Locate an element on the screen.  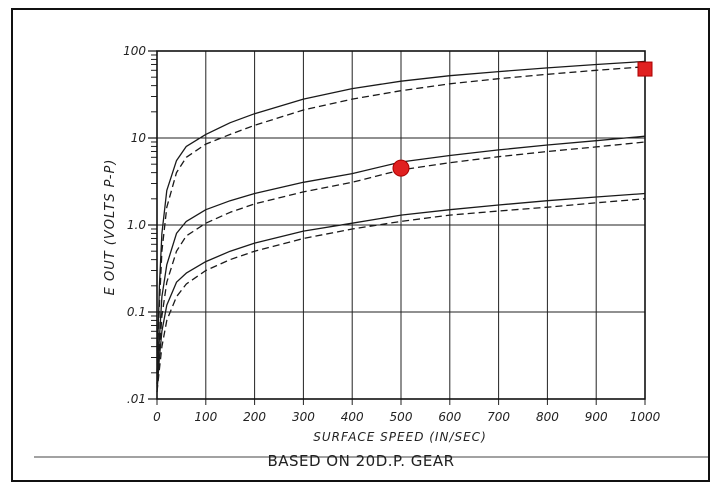
x-tick-label: 300 is located at coordinates (303, 417).